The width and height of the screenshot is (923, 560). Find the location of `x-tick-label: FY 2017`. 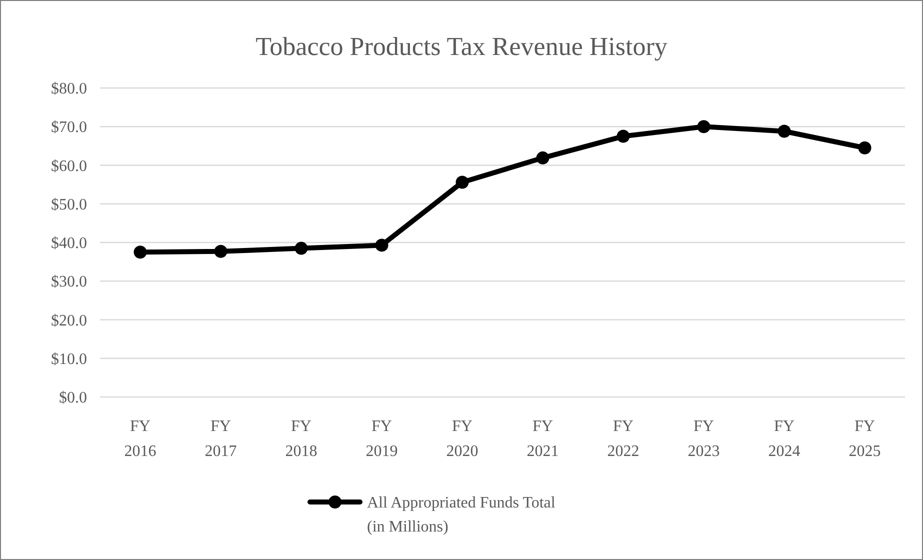

x-tick-label: FY 2017 is located at coordinates (220, 439).